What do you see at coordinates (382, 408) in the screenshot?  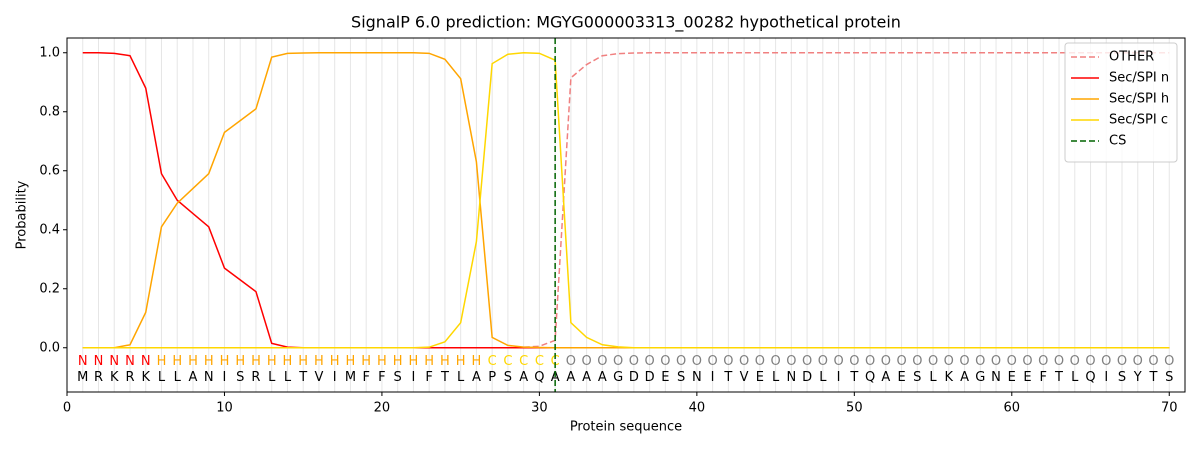 I see `x-tick-label: 20` at bounding box center [382, 408].